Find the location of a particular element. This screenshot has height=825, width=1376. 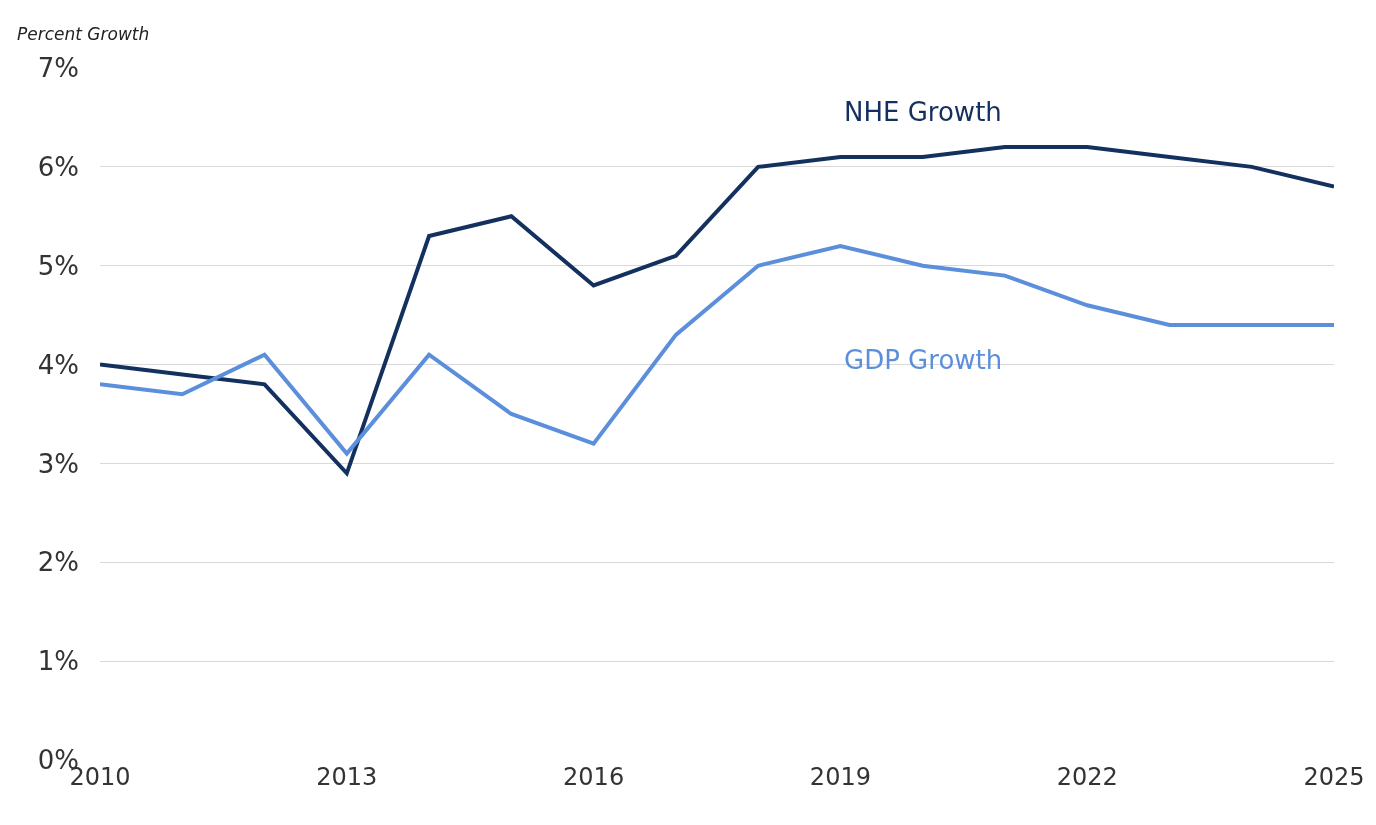

y-tick-label: 3% is located at coordinates (58, 463).